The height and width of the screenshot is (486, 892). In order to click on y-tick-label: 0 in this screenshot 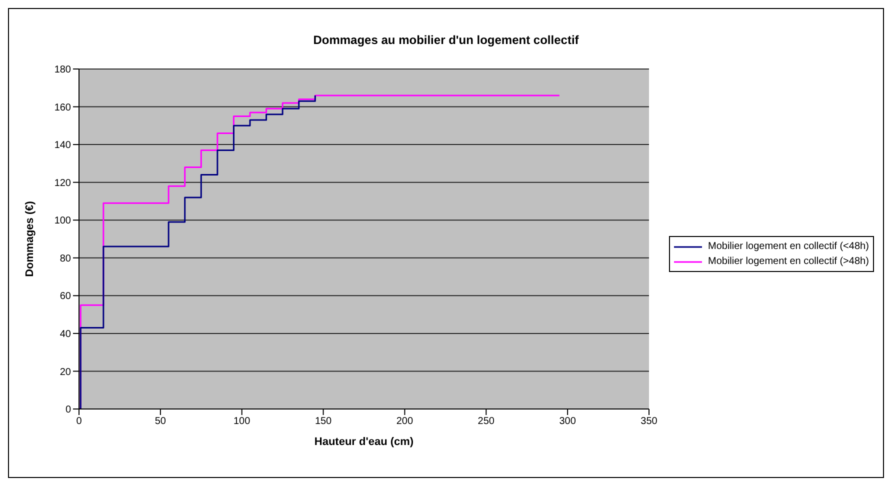, I will do `click(68, 410)`.